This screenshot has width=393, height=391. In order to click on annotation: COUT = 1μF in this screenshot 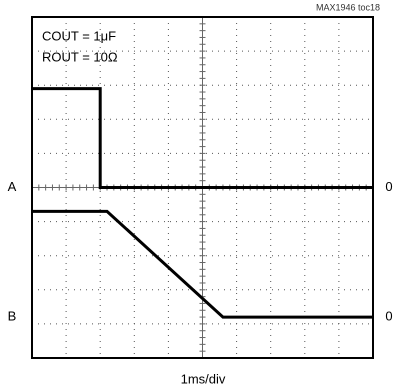, I will do `click(79, 35)`.